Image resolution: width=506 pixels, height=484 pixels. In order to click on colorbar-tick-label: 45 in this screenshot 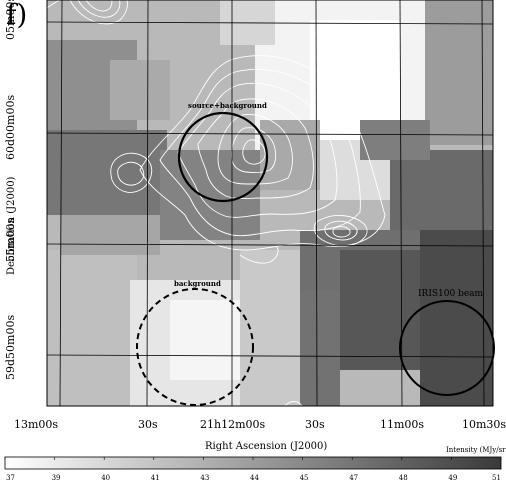, I will do `click(304, 478)`.